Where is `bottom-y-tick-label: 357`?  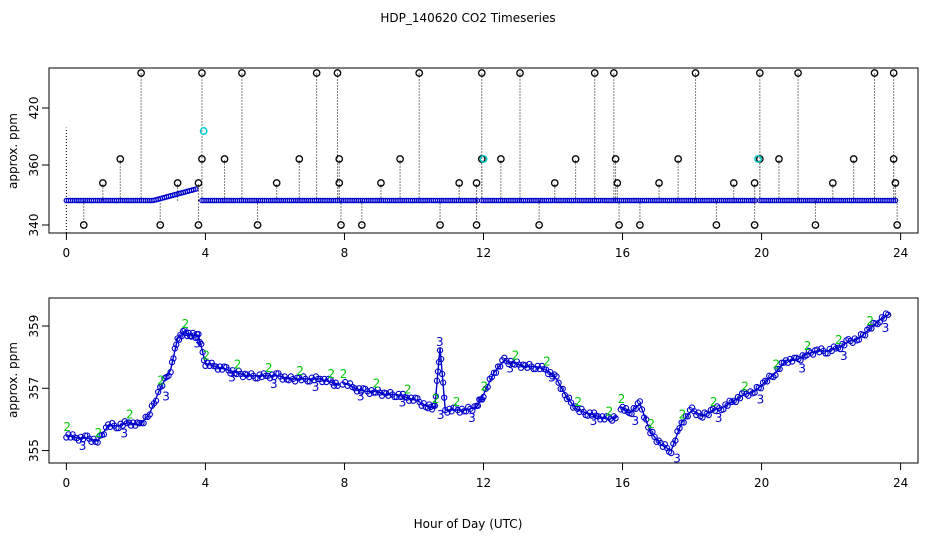
bottom-y-tick-label: 357 is located at coordinates (34, 388).